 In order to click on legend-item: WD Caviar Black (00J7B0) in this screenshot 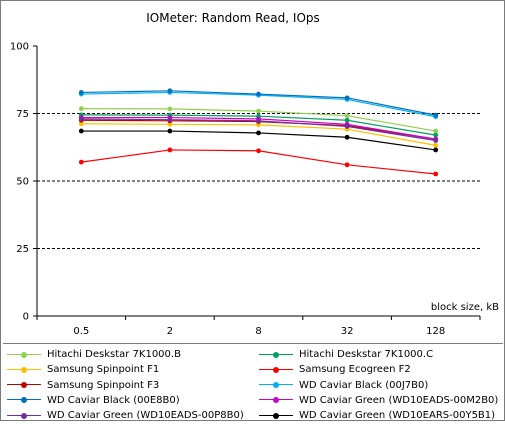, I will do `click(342, 385)`.